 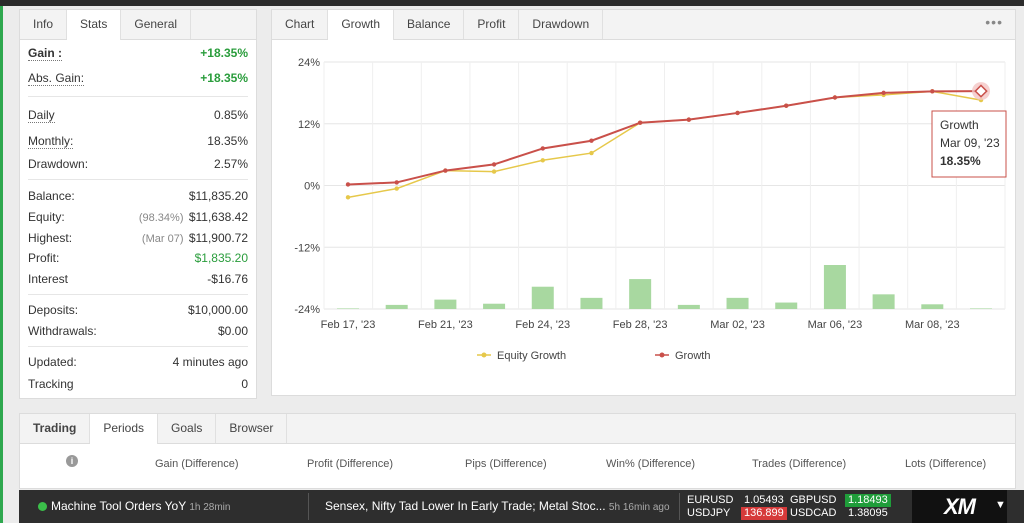 I want to click on monthly-label: Monthly:, so click(x=51, y=141).